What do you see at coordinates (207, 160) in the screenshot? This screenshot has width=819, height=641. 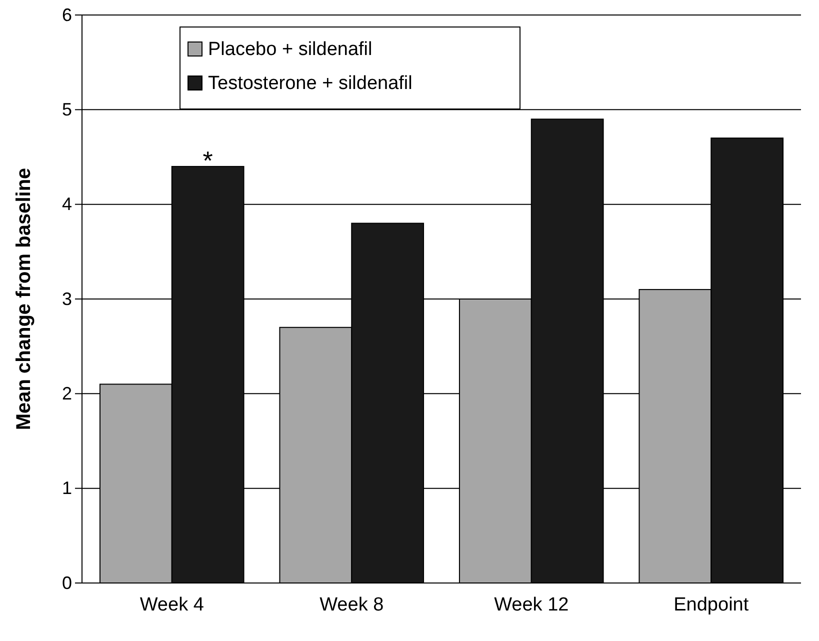 I see `annotation: *` at bounding box center [207, 160].